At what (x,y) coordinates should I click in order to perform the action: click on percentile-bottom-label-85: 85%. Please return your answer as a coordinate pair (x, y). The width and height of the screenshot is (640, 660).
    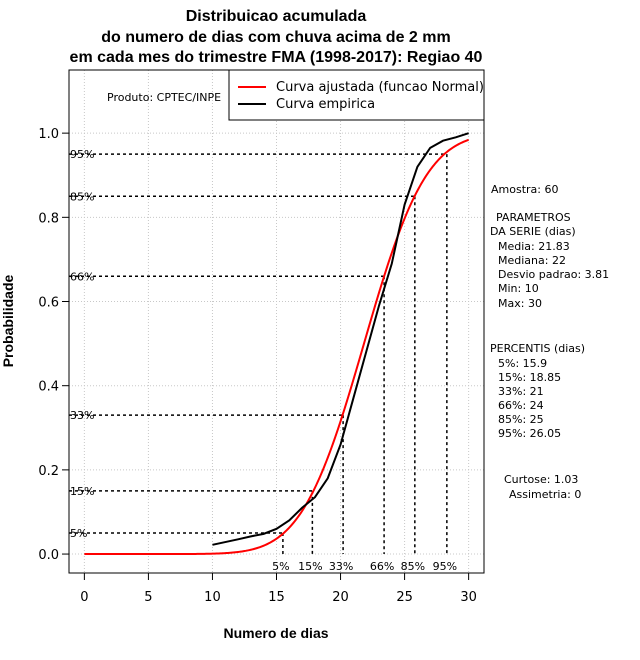
    Looking at the image, I should click on (413, 566).